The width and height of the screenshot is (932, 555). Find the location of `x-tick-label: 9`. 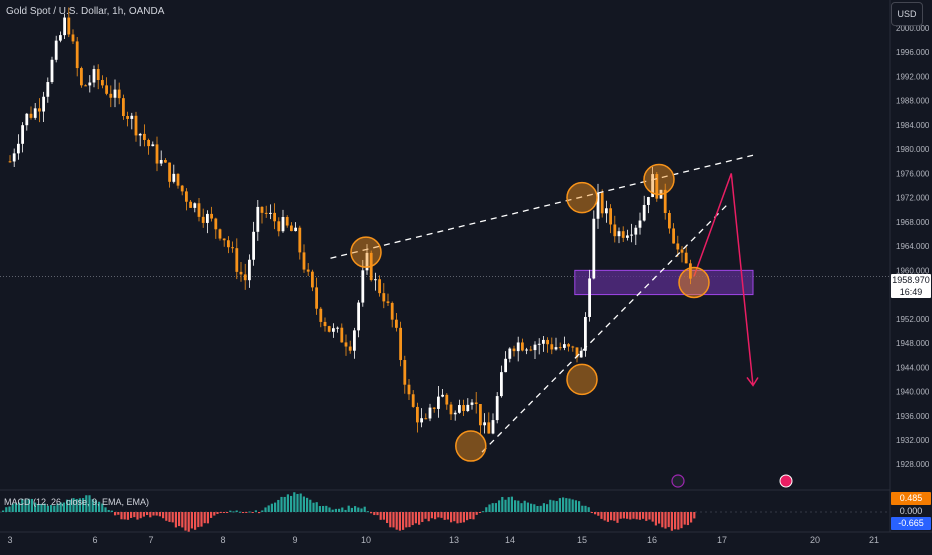

x-tick-label: 9 is located at coordinates (294, 540).